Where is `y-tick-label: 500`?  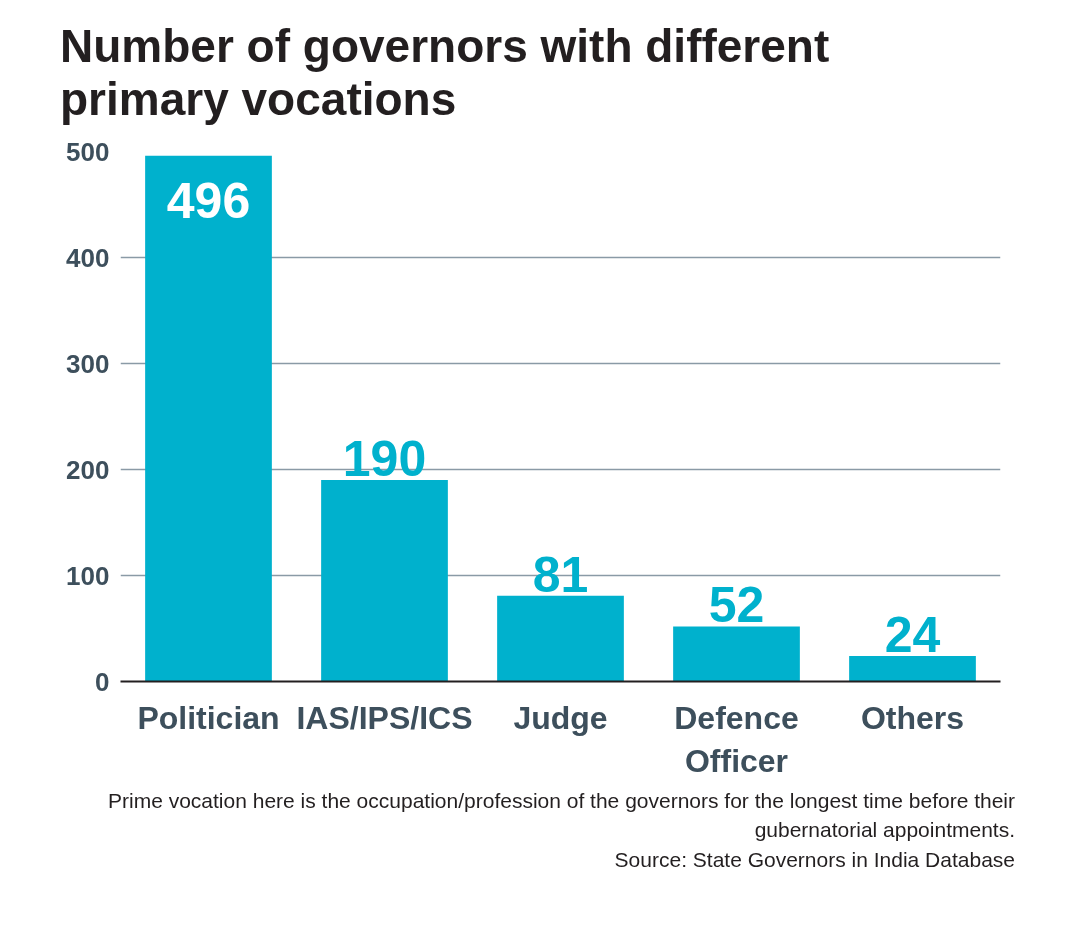 y-tick-label: 500 is located at coordinates (88, 151).